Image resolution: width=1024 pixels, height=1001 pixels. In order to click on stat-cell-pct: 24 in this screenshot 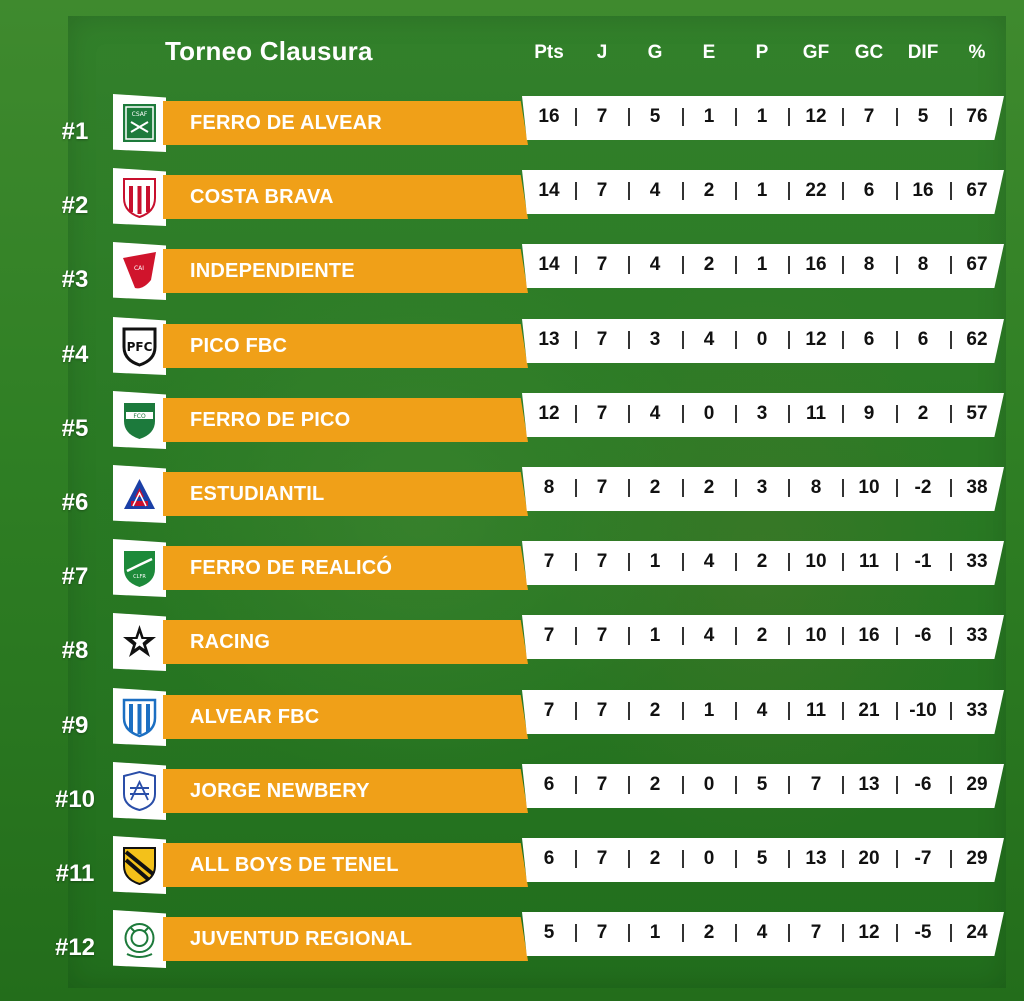, I will do `click(977, 932)`.